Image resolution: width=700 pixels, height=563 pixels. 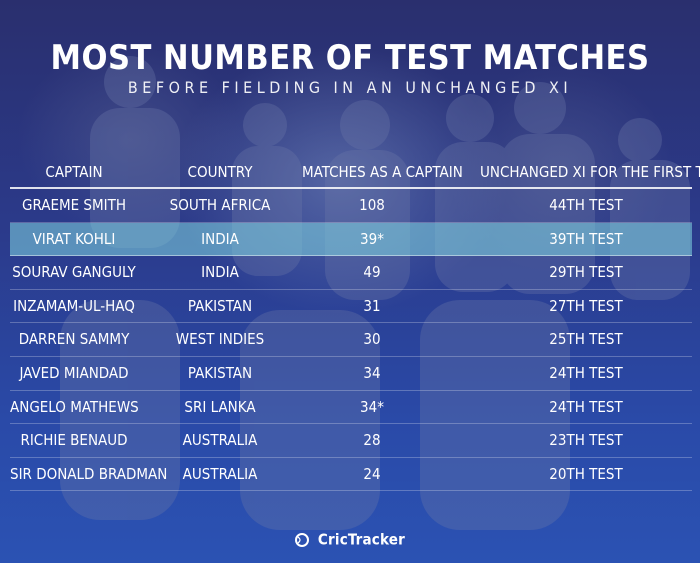 I want to click on unchanged-cell: 23TH TEST, so click(x=586, y=440).